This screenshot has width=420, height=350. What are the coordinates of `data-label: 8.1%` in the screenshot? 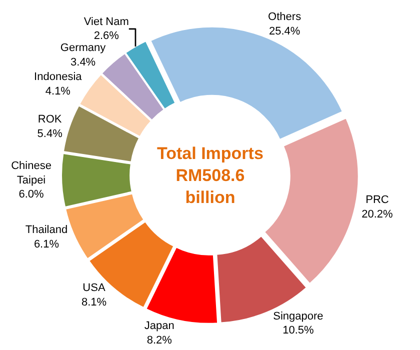 It's located at (94, 302).